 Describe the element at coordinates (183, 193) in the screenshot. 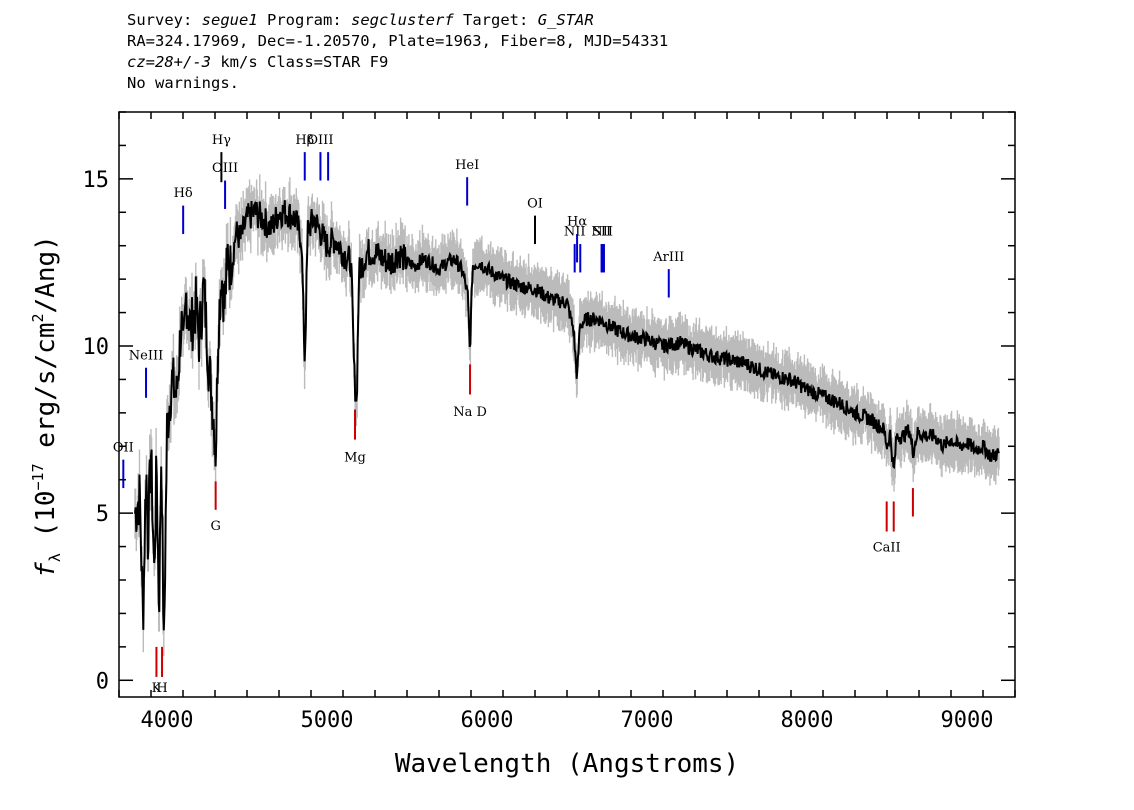

I see `emission-line-label: Hδ` at that location.